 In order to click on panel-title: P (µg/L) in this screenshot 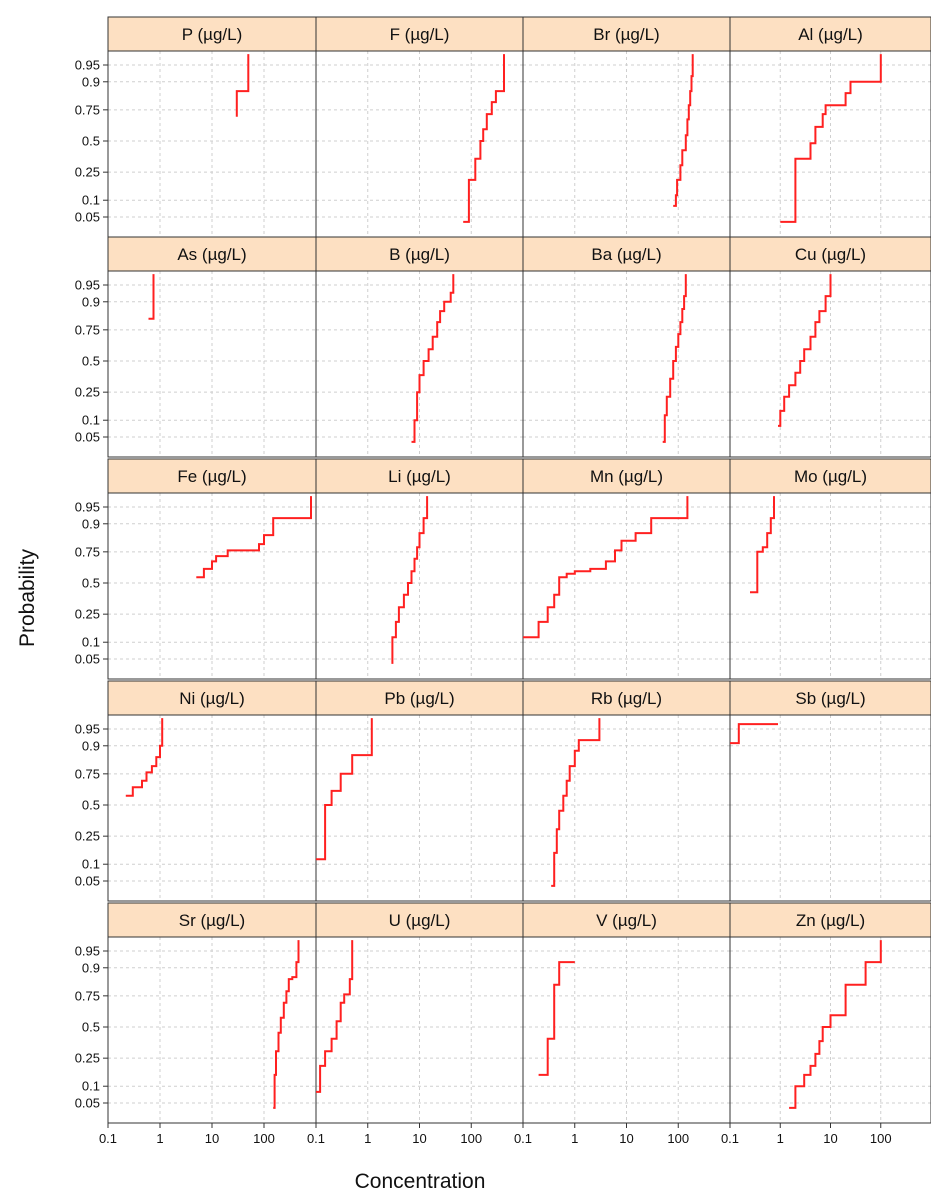, I will do `click(212, 34)`.